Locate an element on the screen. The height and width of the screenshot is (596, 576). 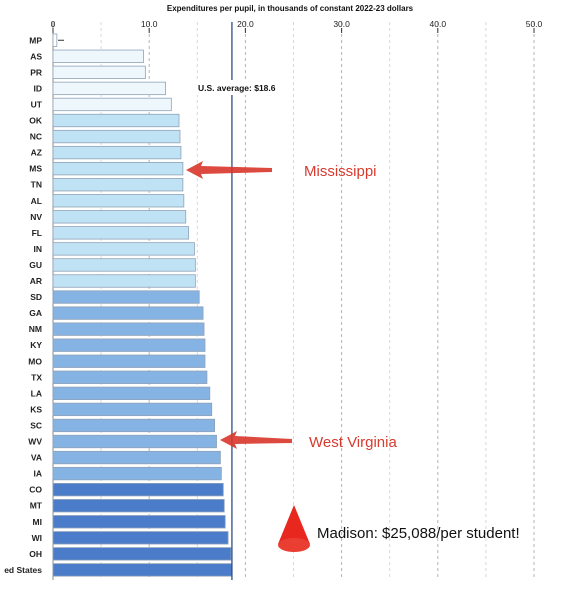
x-tick-label: 30.0 is located at coordinates (341, 24).